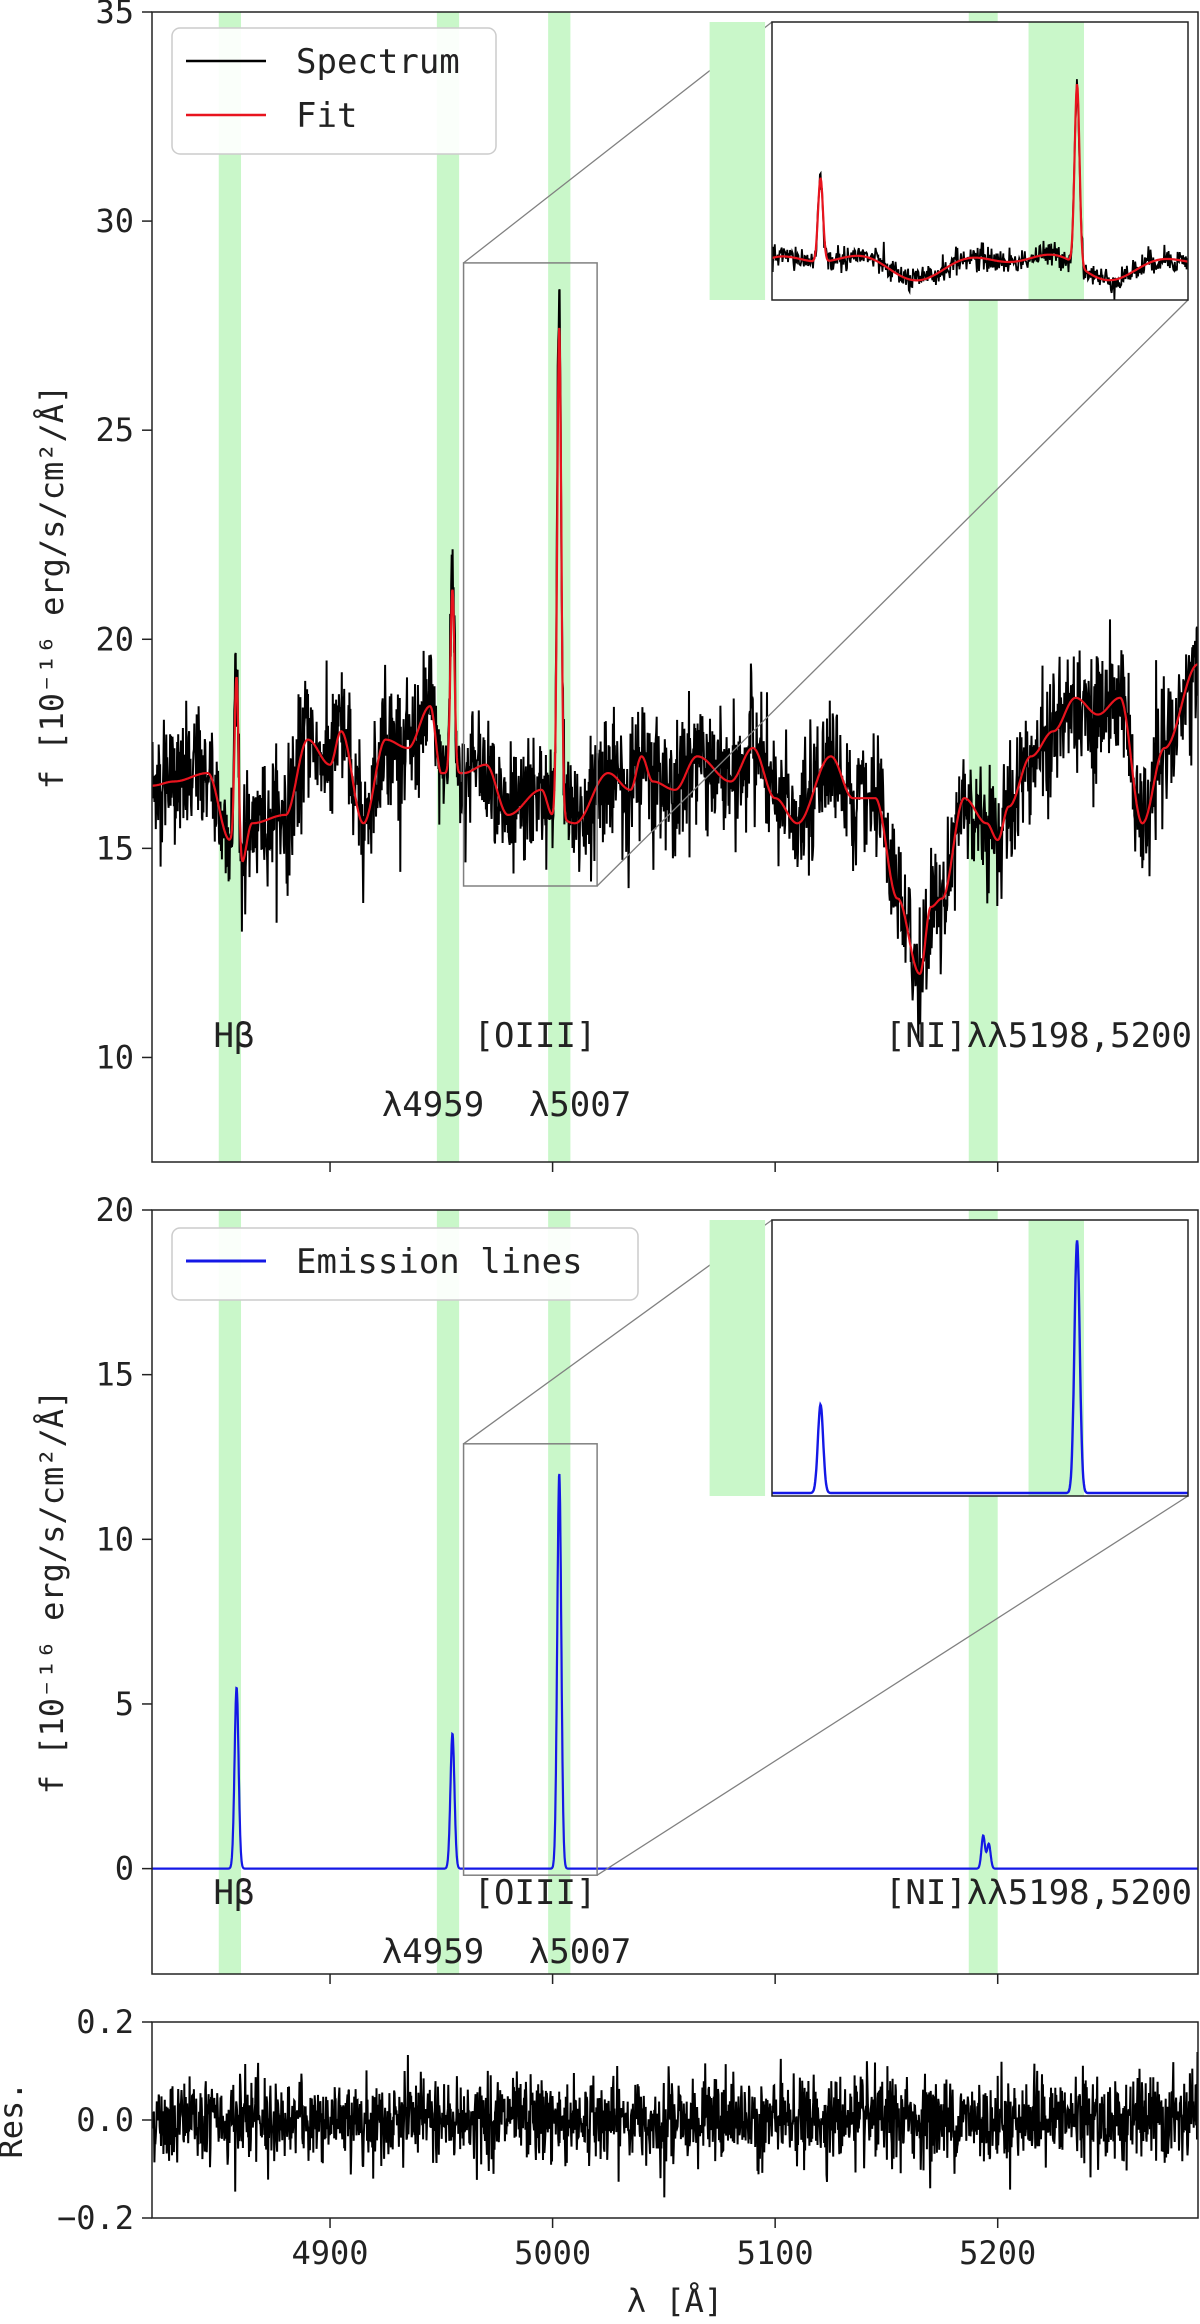 The width and height of the screenshot is (1200, 2324). What do you see at coordinates (675, 2124) in the screenshot?
I see `residual-series` at bounding box center [675, 2124].